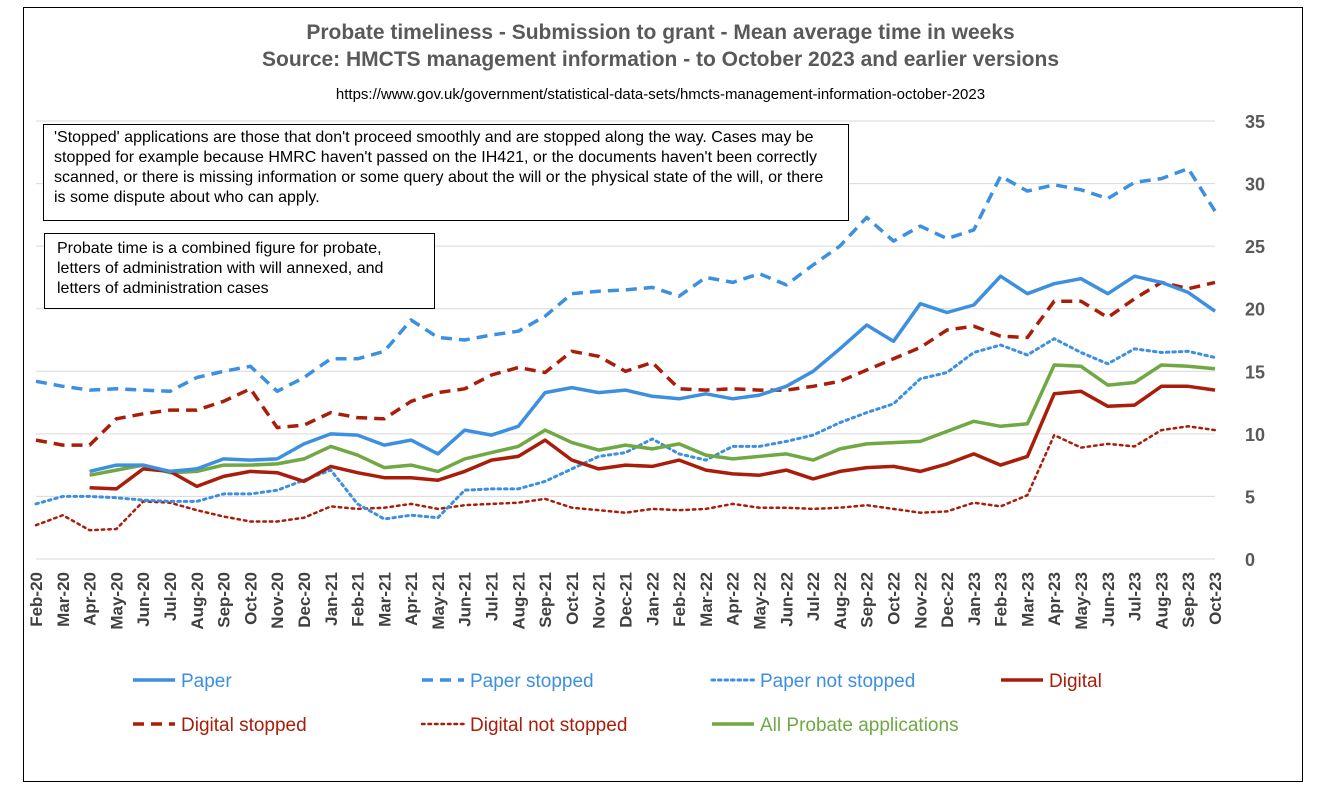  I want to click on x-tick-label: Mar-21, so click(384, 599).